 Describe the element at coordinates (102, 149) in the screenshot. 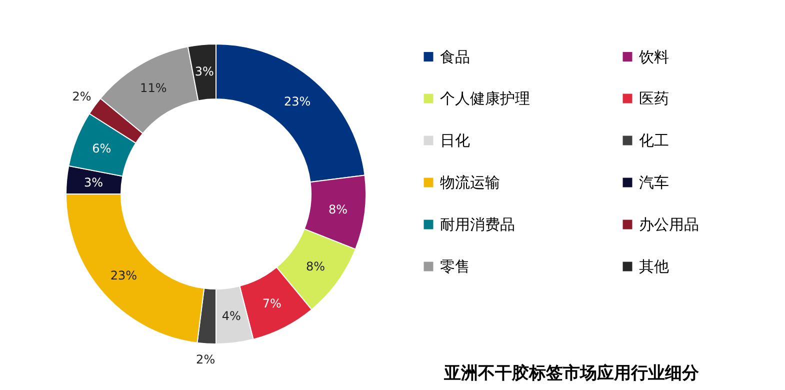

I see `data-label: 6%` at that location.